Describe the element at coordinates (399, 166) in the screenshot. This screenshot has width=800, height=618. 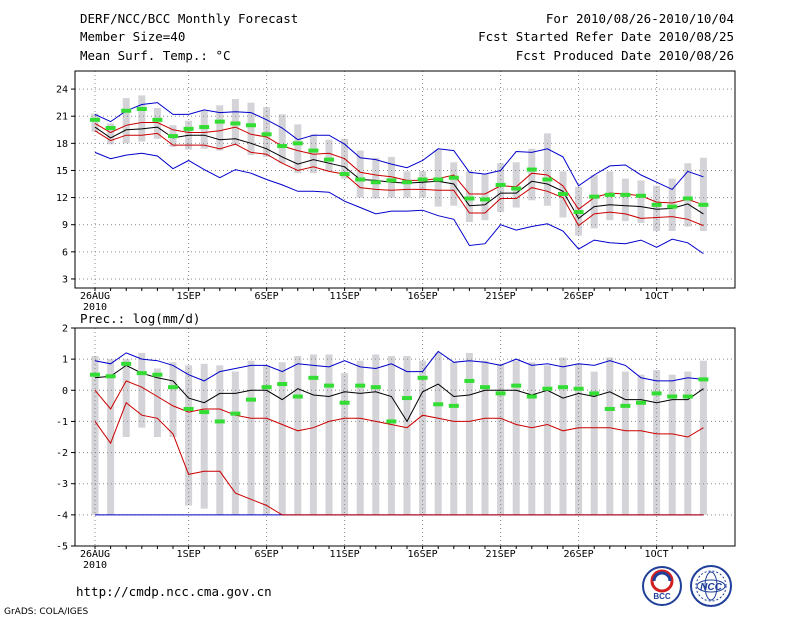
I see `temp-upper-quartile-line` at that location.